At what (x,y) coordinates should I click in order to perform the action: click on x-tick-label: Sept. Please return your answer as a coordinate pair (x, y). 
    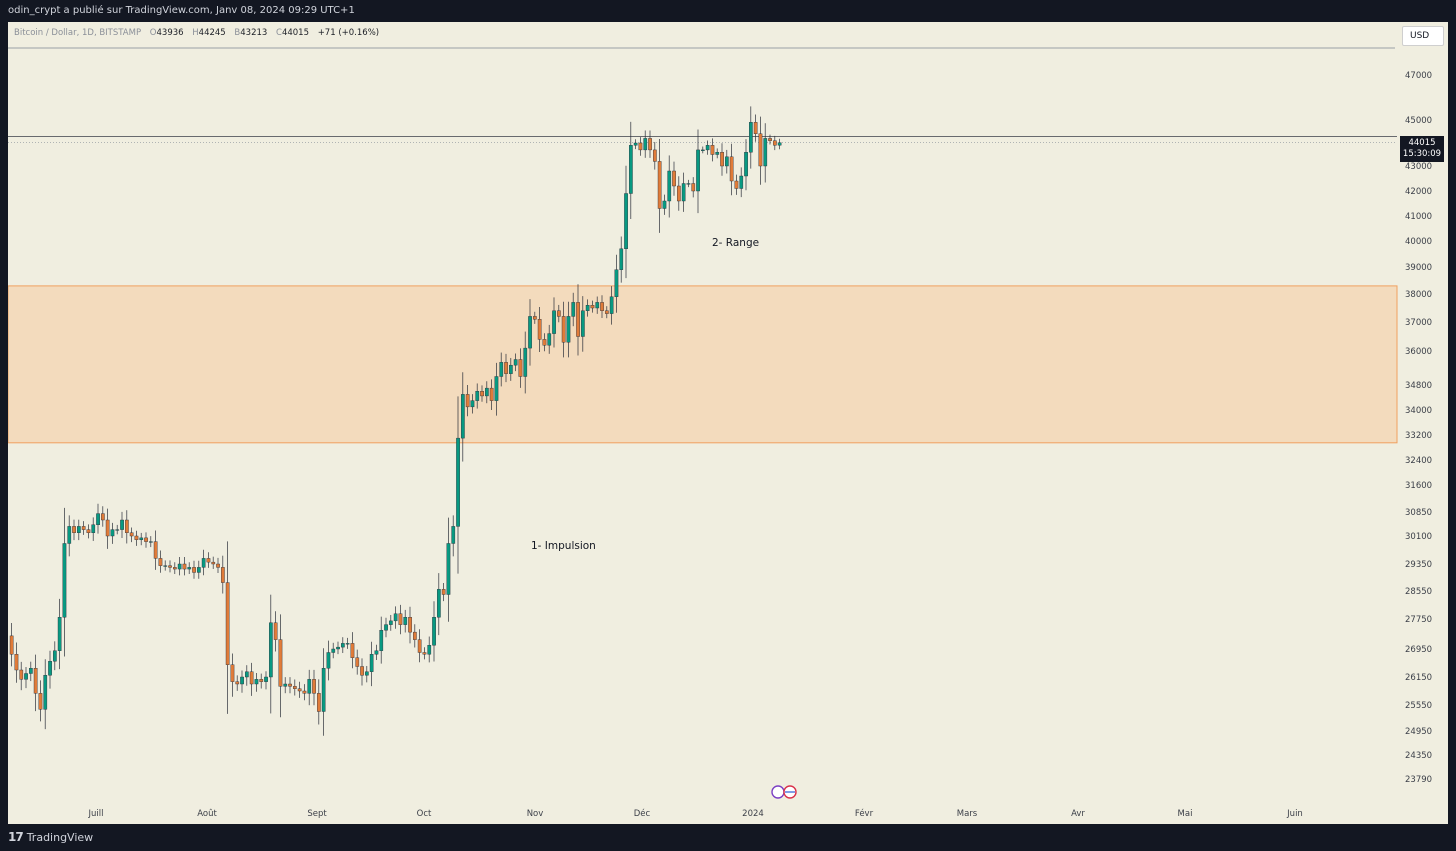
    Looking at the image, I should click on (317, 814).